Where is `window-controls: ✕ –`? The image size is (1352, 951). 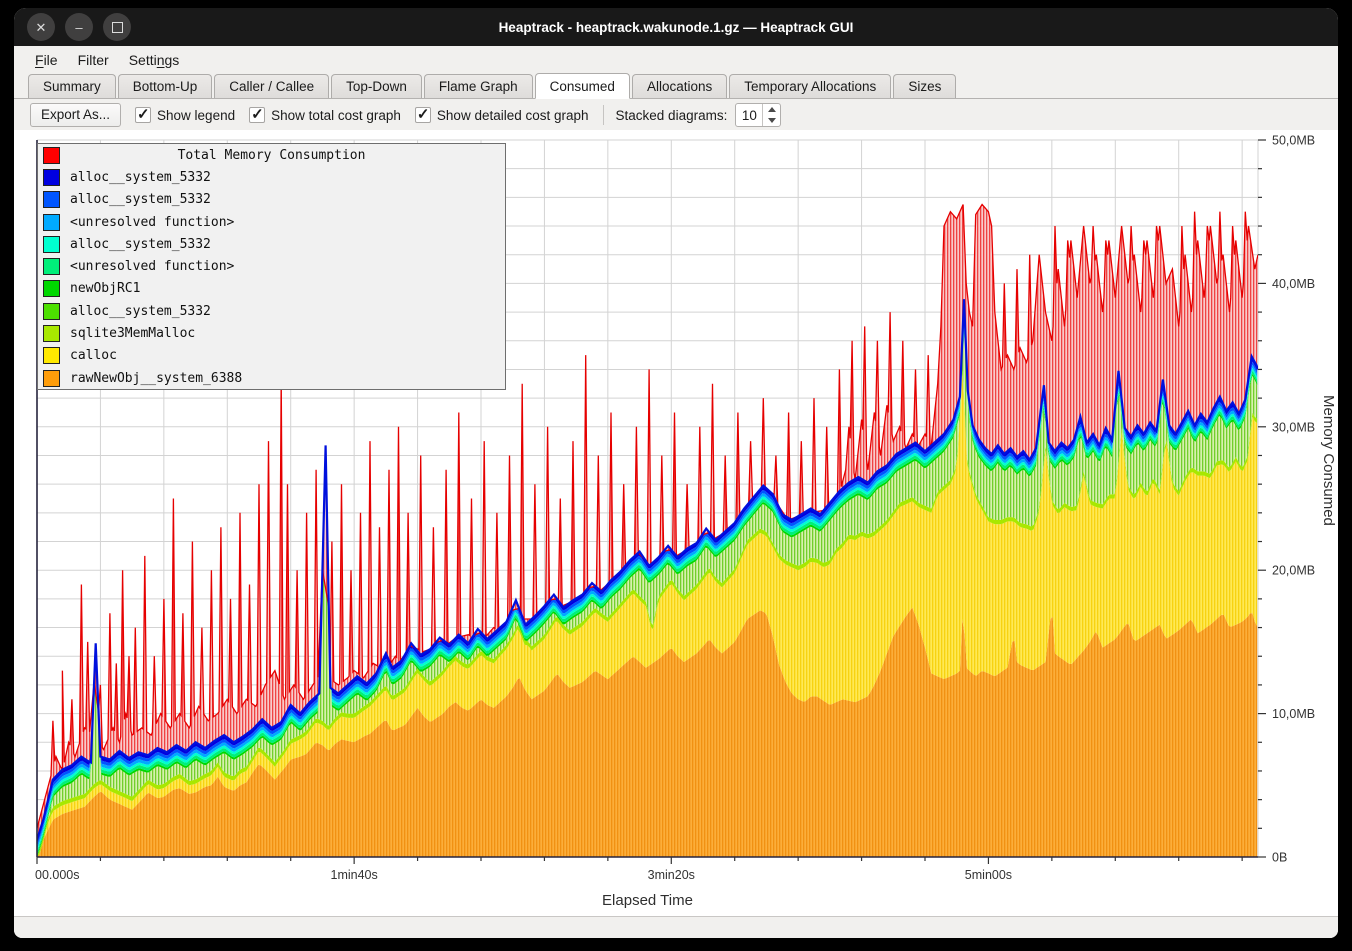 window-controls: ✕ – is located at coordinates (79, 27).